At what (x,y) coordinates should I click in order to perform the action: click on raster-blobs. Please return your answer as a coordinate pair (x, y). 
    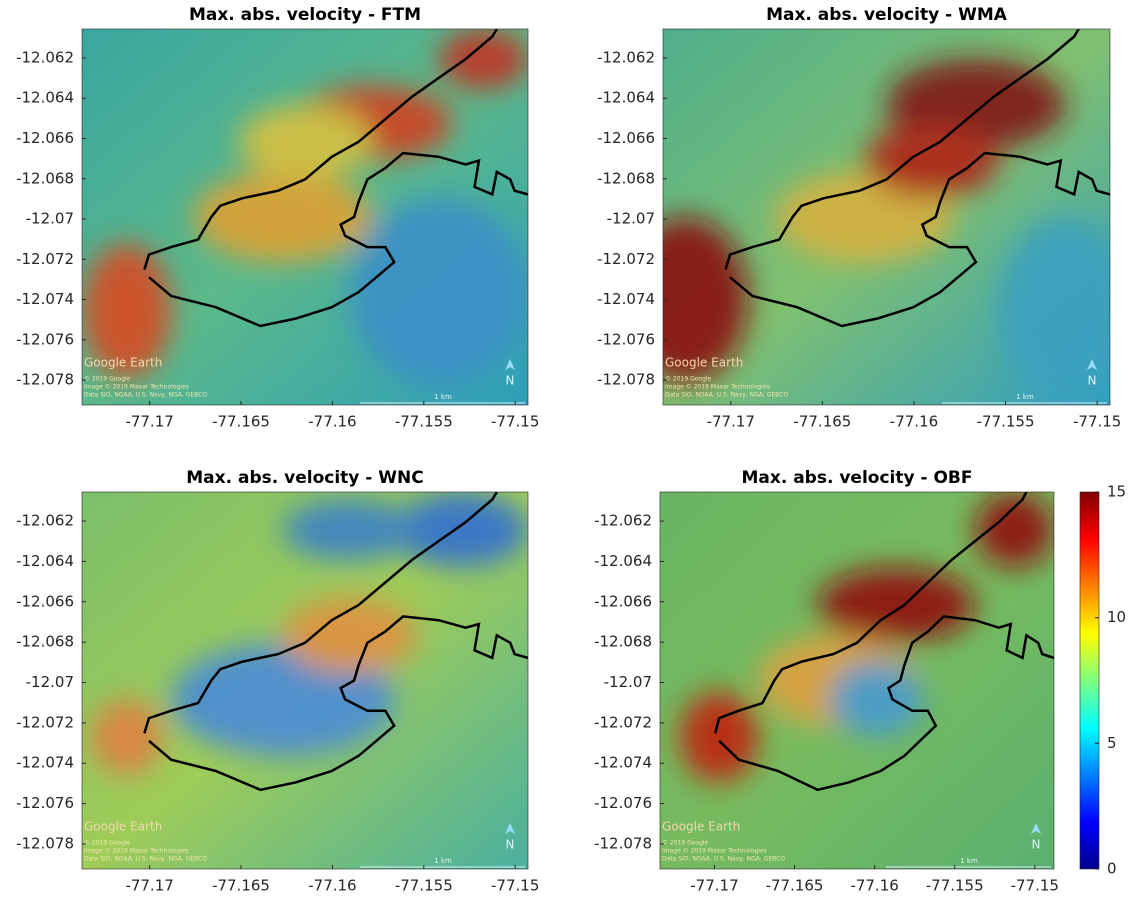
    Looking at the image, I should click on (309, 633).